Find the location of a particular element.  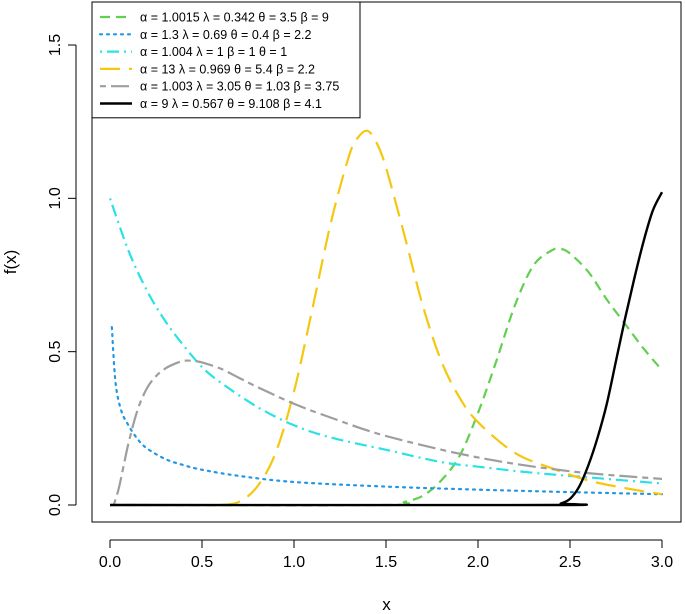

x-axis: 0.0 0.5 1.0 1.5 2.0 2.5 3.0 is located at coordinates (386, 555).